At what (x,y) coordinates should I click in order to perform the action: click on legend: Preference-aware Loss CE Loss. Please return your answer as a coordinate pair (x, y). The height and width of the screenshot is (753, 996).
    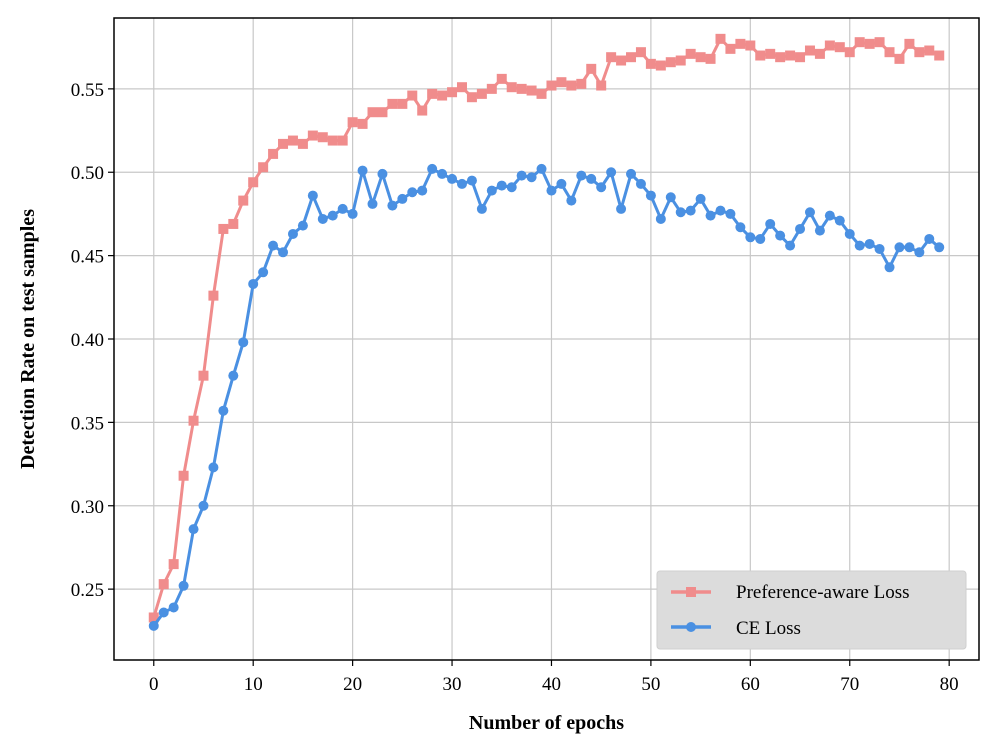
    Looking at the image, I should click on (811, 610).